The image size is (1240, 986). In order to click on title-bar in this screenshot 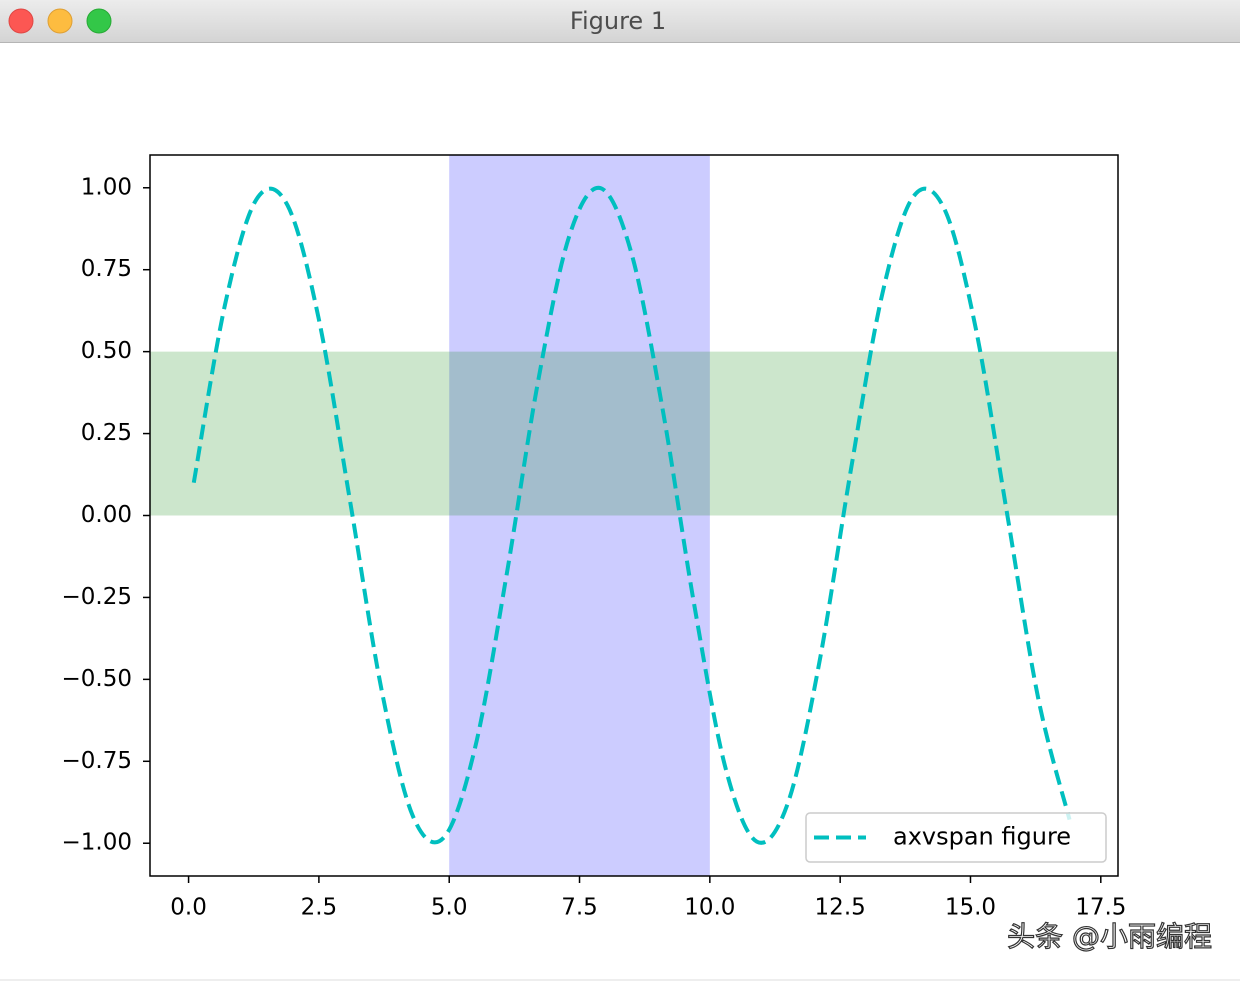, I will do `click(620, 21)`.